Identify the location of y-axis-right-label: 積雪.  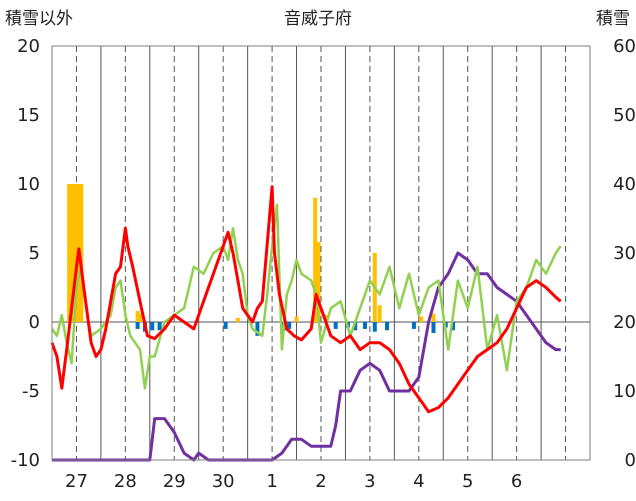
(613, 19).